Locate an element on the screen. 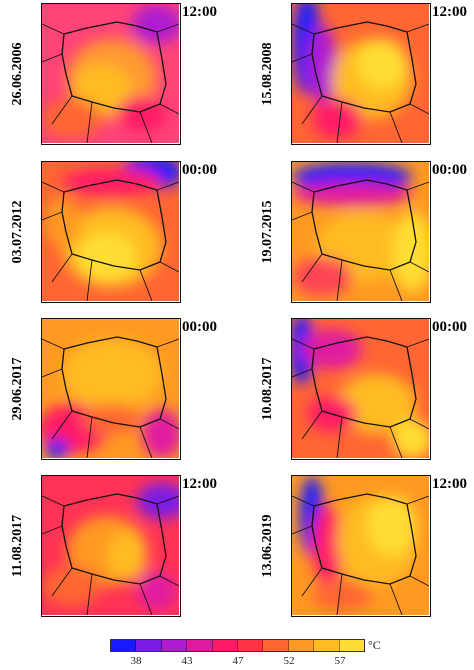 This screenshot has width=474, height=670. time-label-7: 12:00 is located at coordinates (199, 484).